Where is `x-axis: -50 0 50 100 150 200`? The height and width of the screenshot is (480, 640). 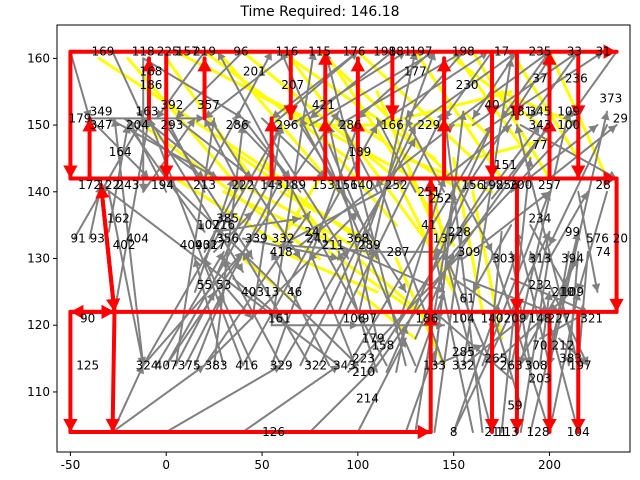
x-axis: -50 0 50 100 150 200 is located at coordinates (311, 462).